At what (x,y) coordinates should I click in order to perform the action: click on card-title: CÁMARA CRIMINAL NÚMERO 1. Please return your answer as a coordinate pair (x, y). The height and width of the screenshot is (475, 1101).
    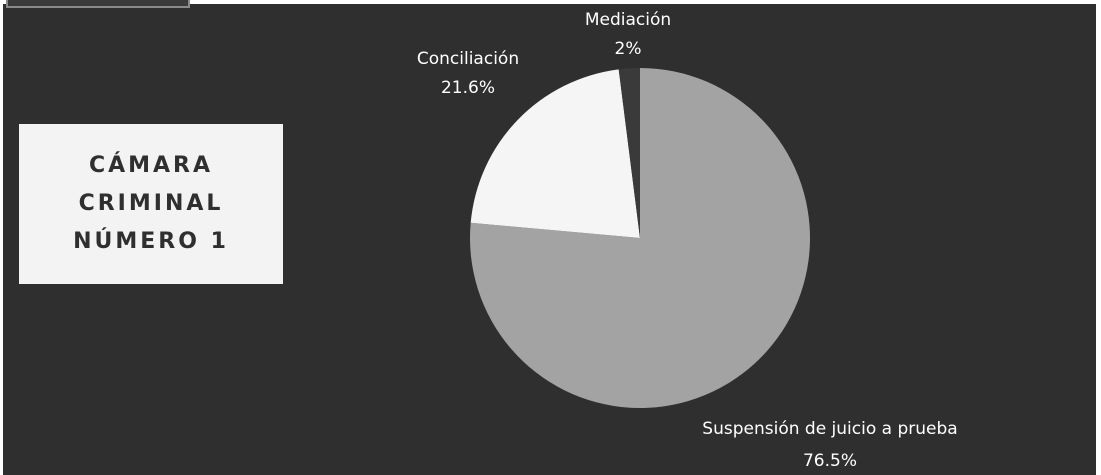
    Looking at the image, I should click on (151, 203).